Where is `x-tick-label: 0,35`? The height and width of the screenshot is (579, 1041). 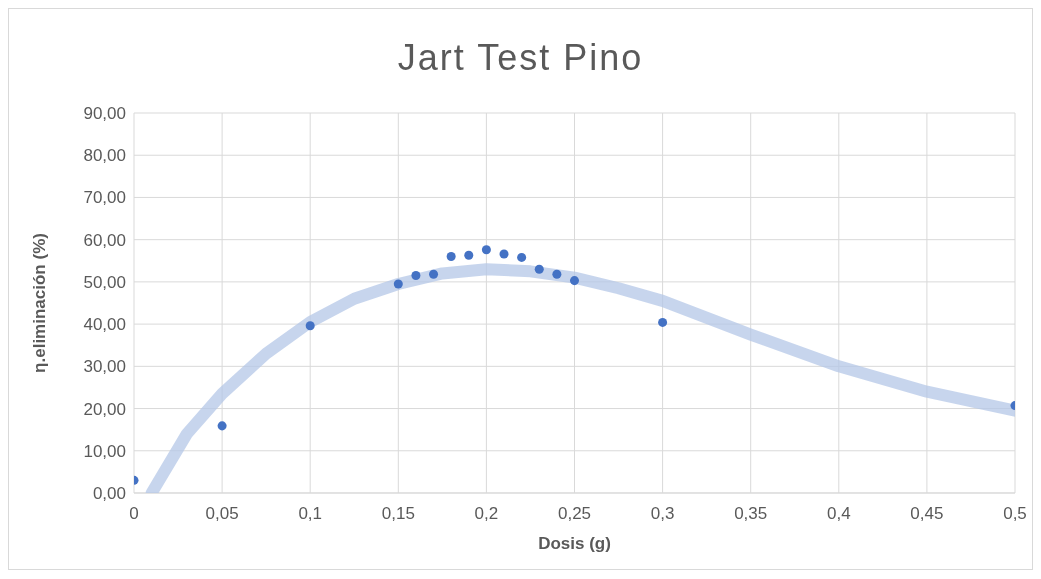 x-tick-label: 0,35 is located at coordinates (751, 513).